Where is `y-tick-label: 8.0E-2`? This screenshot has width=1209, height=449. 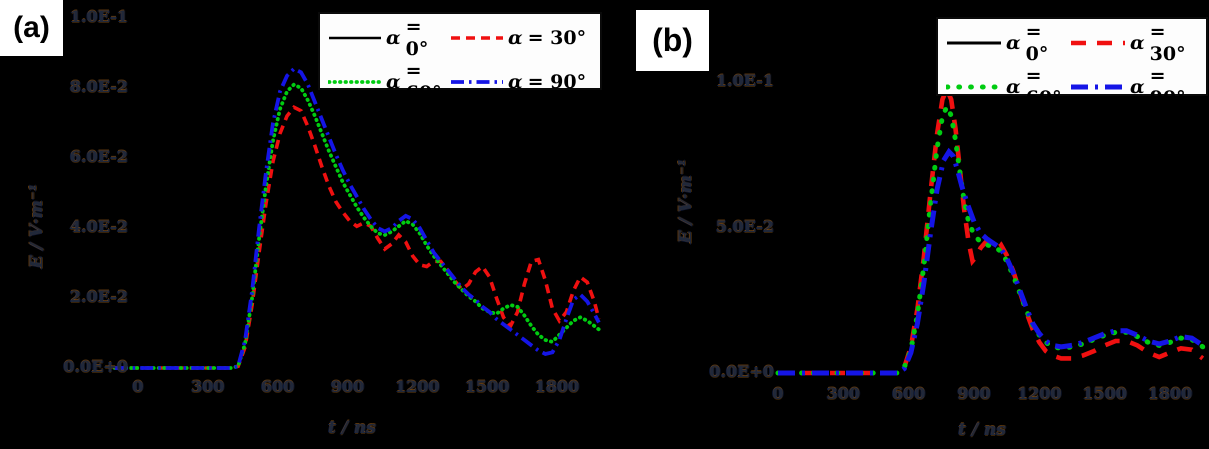
y-tick-label: 8.0E-2 is located at coordinates (98, 86).